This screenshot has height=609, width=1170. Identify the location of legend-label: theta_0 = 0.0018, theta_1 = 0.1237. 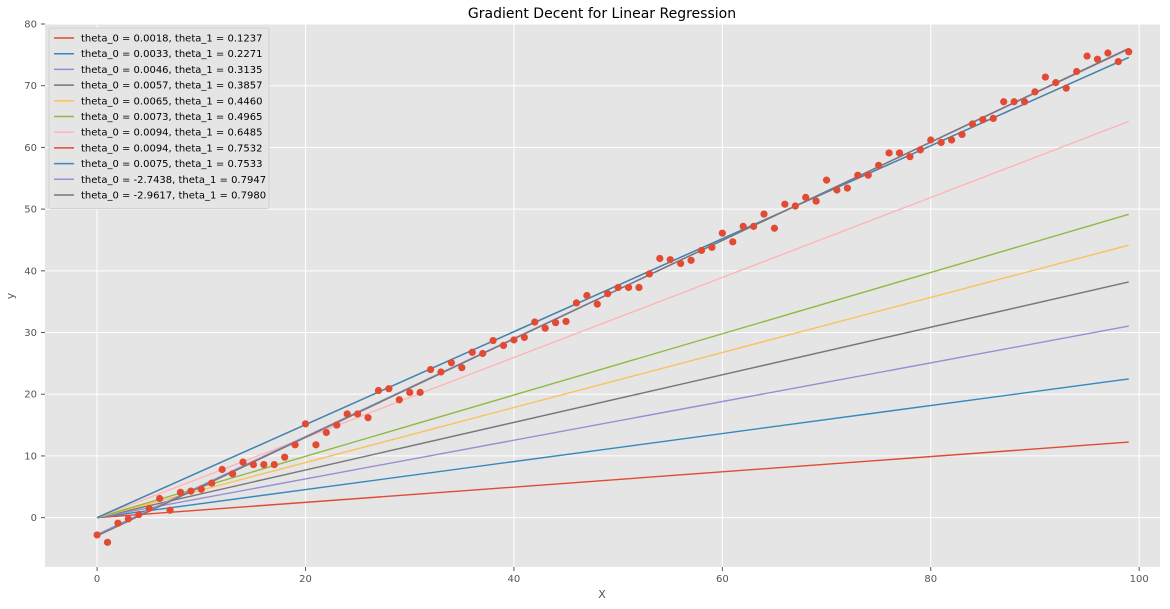
(171, 39).